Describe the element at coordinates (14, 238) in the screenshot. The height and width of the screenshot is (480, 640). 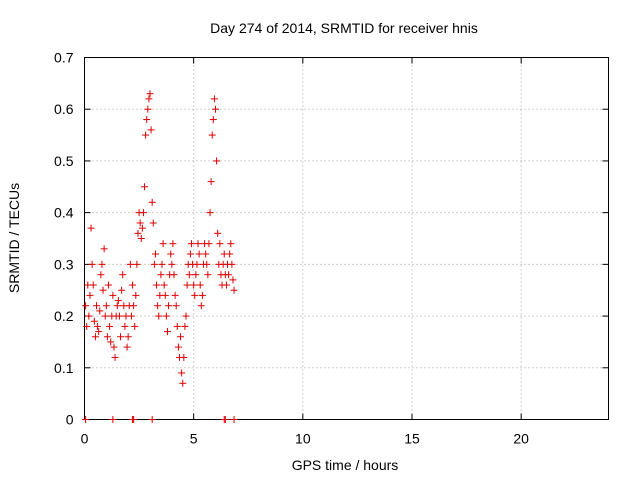
I see `y-axis-label: SRMTID / TECUs` at that location.